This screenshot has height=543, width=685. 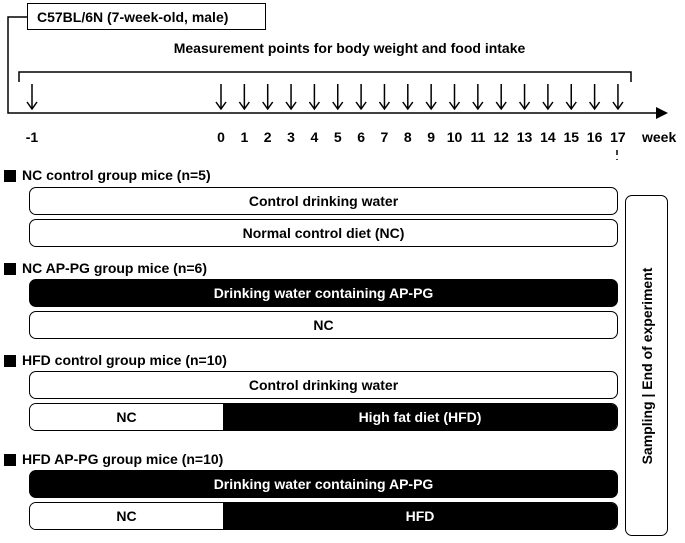 I want to click on week-tick-label: 14, so click(x=548, y=137).